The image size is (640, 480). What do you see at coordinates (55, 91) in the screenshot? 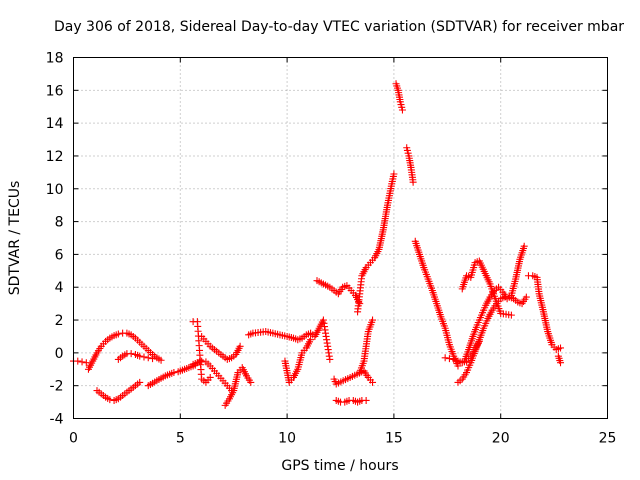
I see `y-tick-label: 16` at bounding box center [55, 91].